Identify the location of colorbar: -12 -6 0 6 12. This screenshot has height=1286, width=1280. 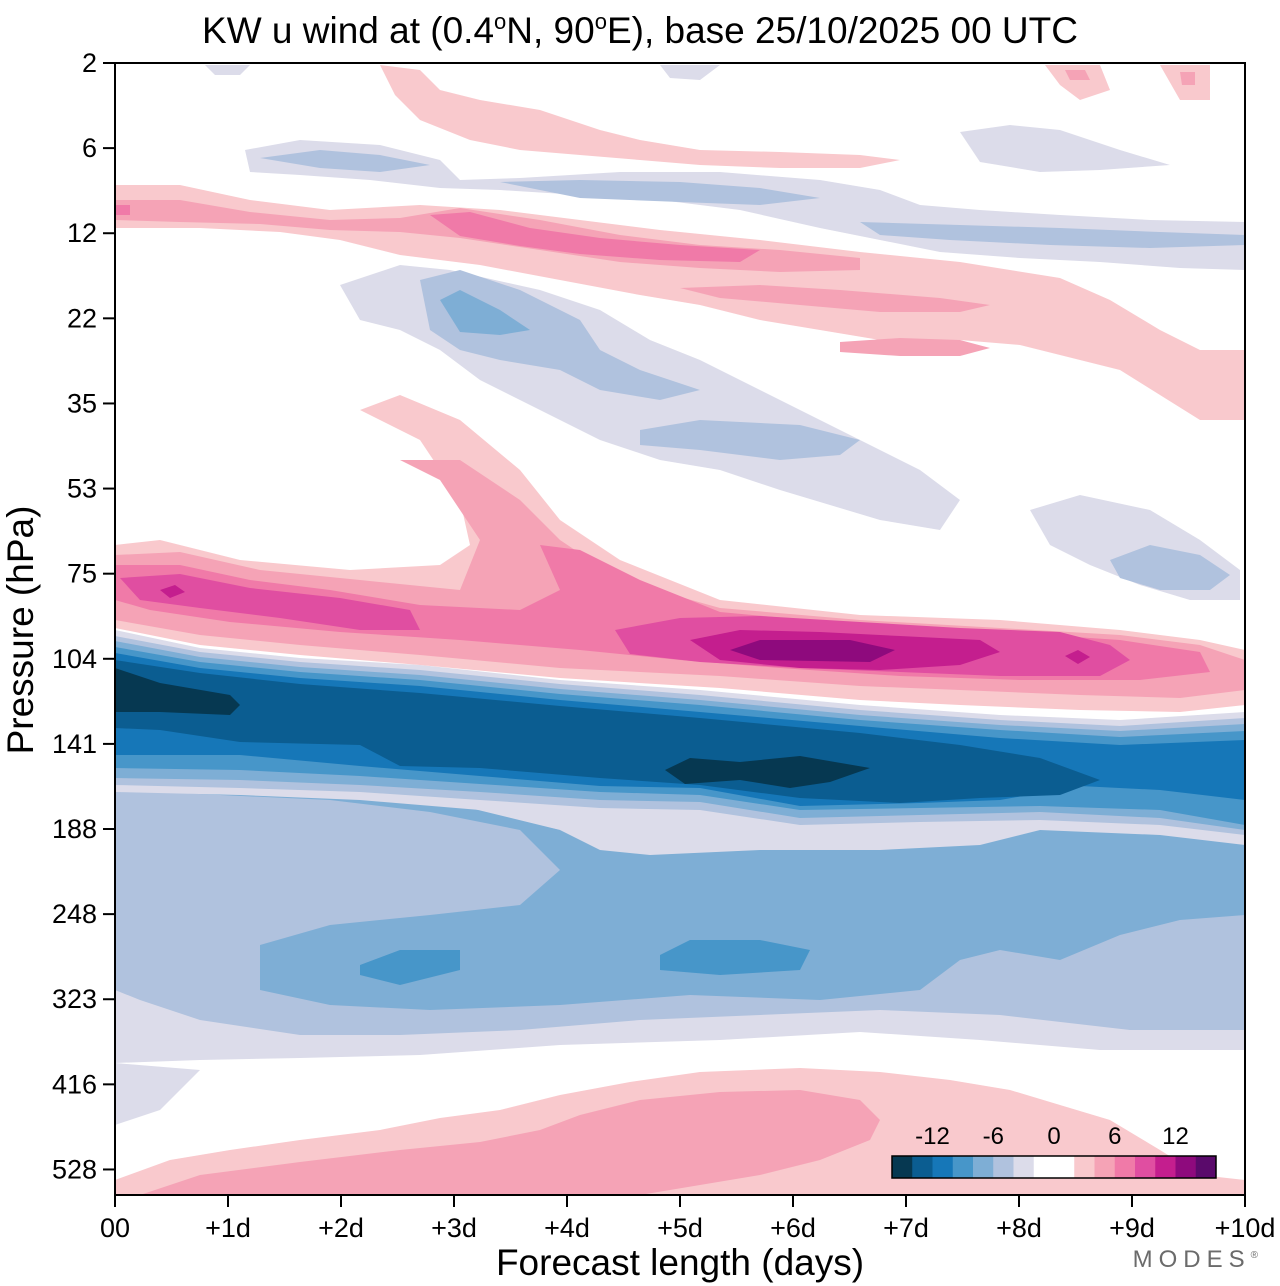
(1054, 1151).